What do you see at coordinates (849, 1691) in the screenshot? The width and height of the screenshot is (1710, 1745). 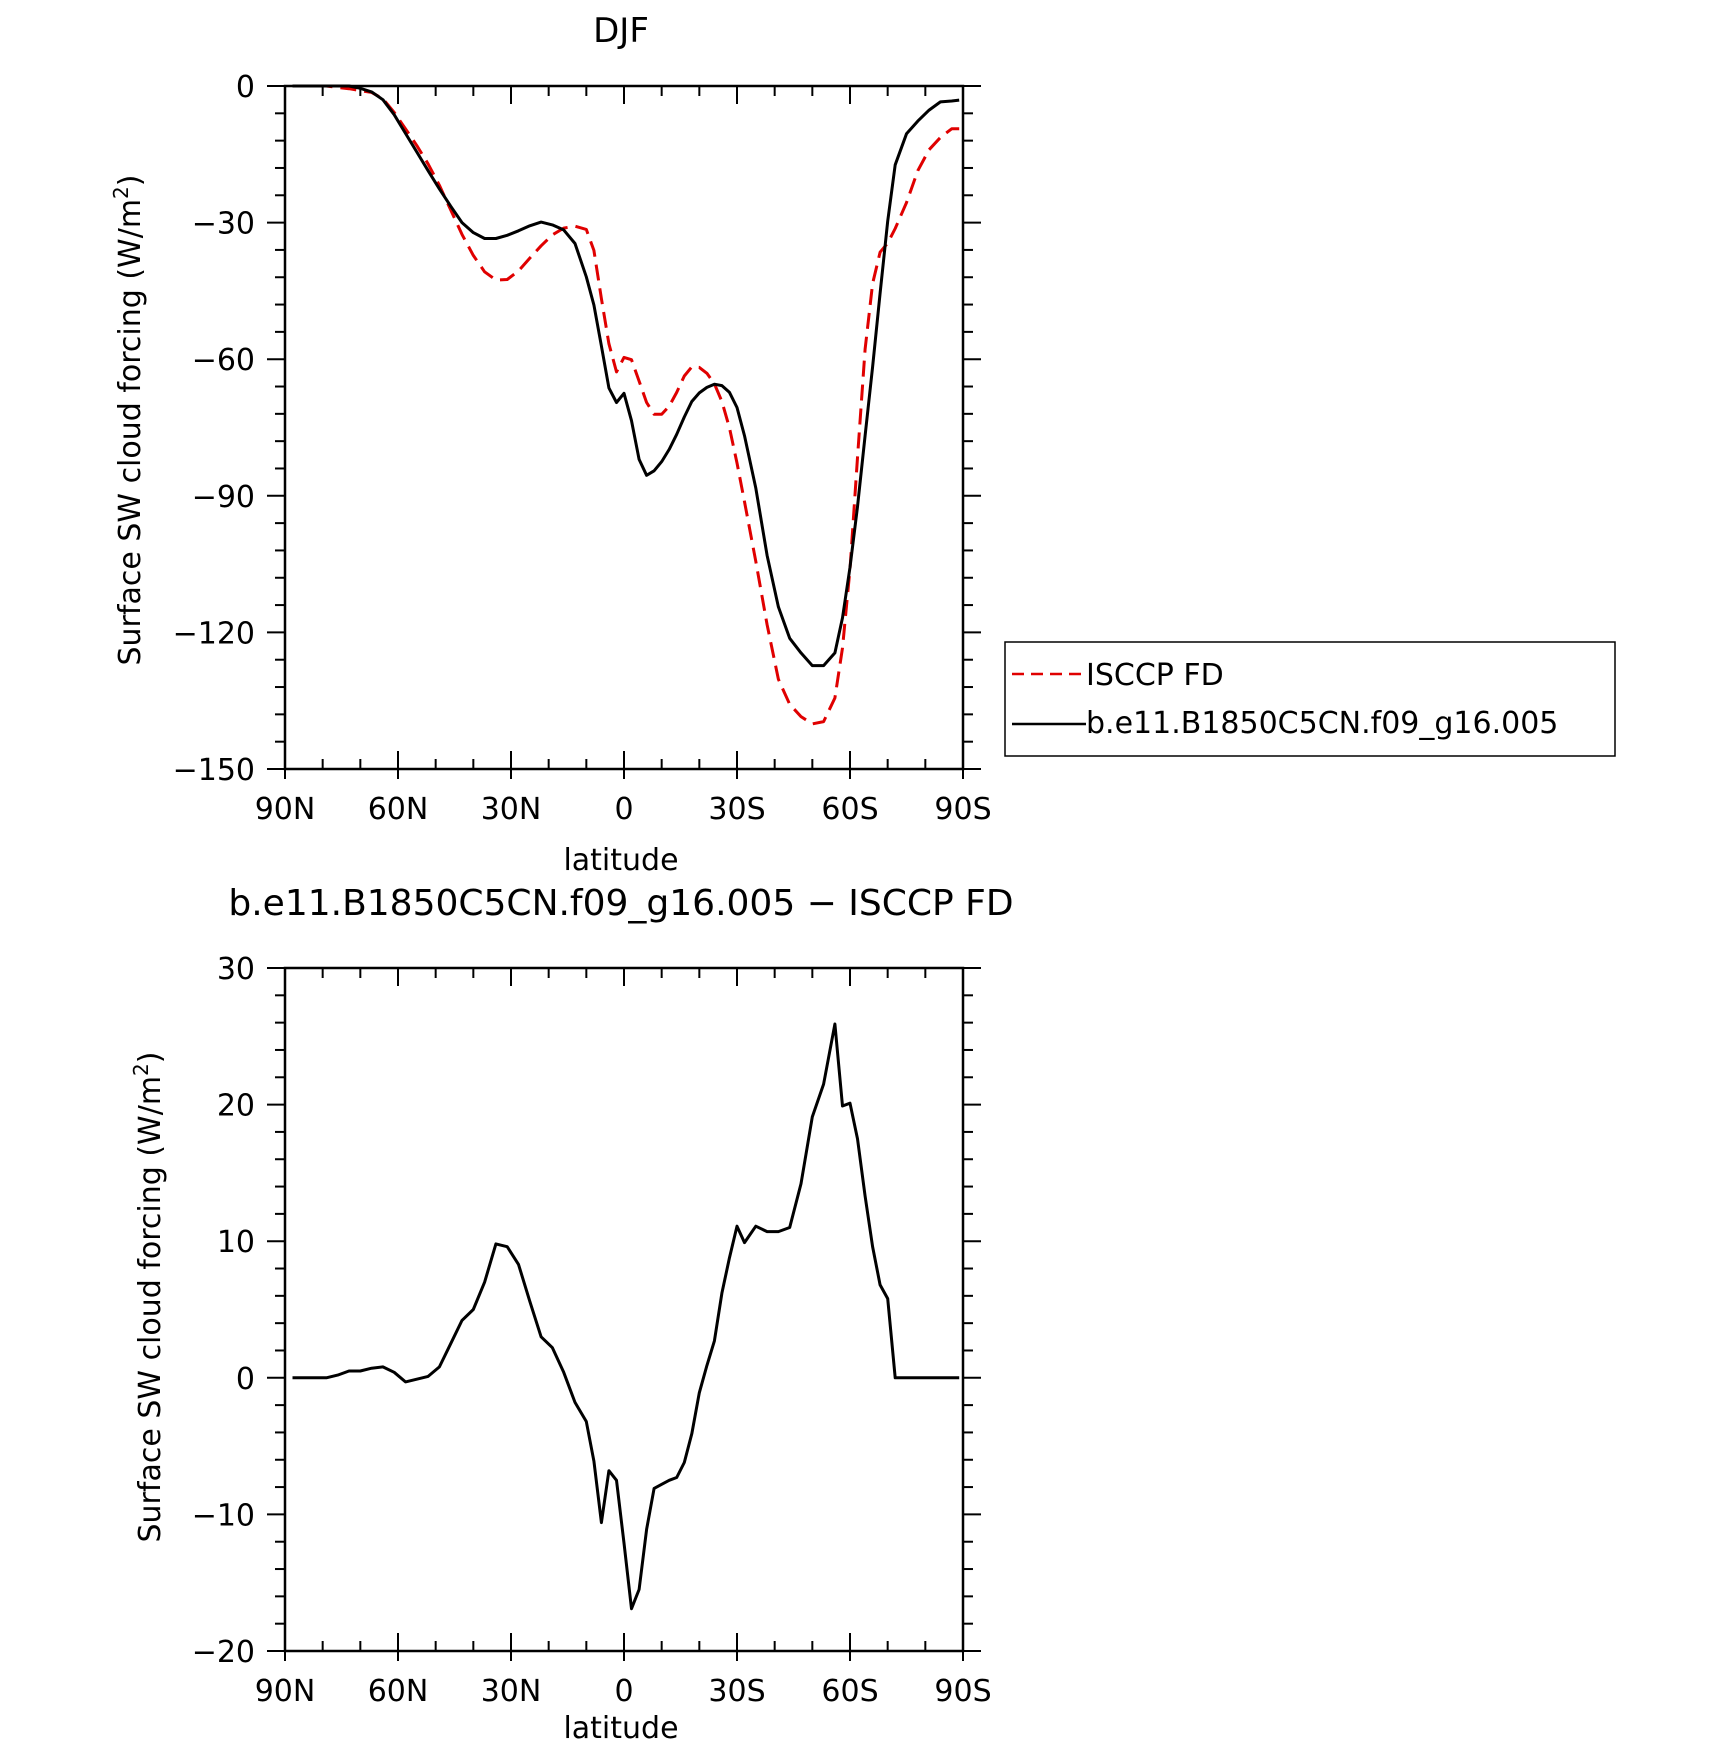 I see `x-tick-label-bottom: 60S` at bounding box center [849, 1691].